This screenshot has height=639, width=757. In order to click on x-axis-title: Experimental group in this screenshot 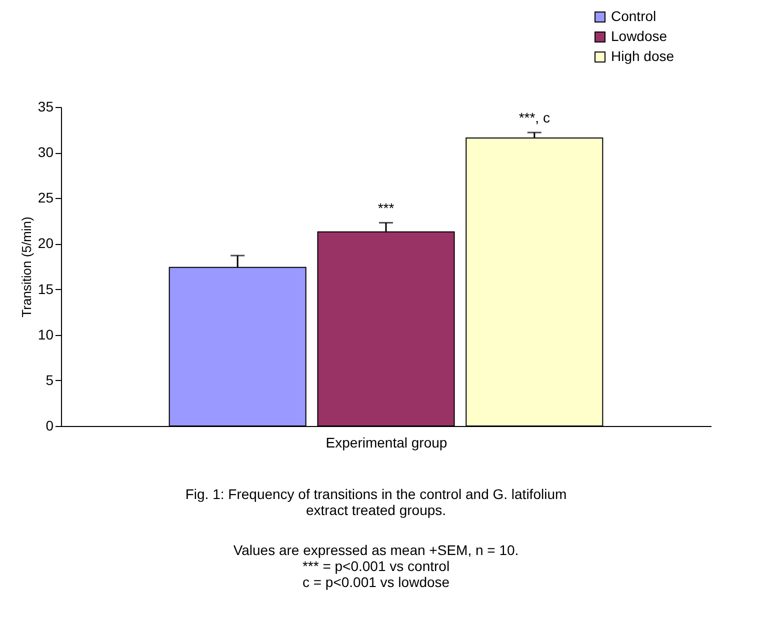, I will do `click(387, 442)`.